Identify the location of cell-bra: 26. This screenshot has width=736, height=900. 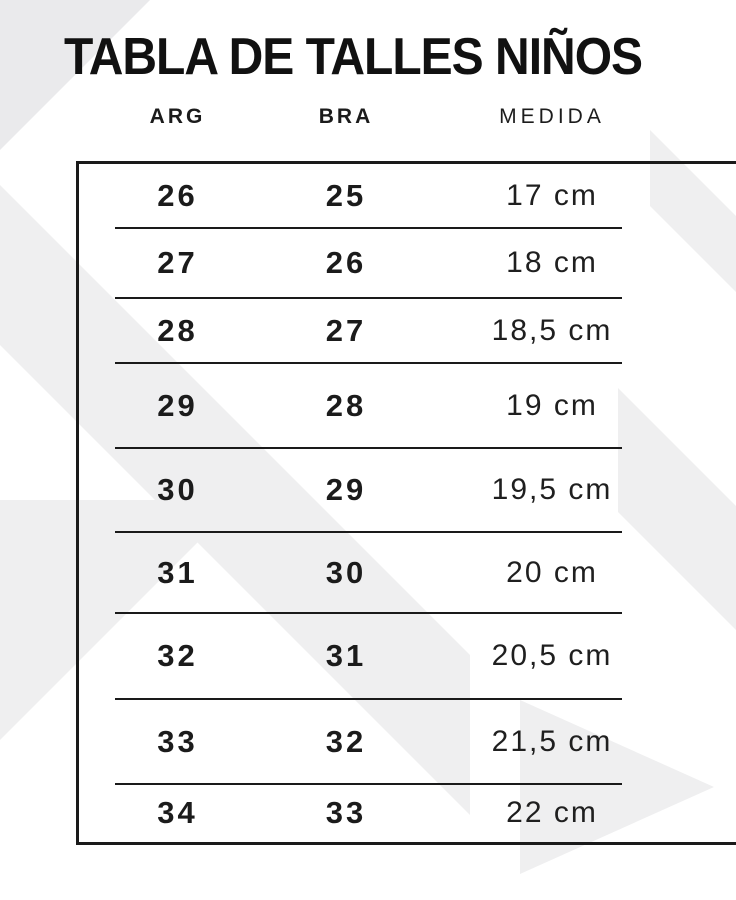
(346, 262).